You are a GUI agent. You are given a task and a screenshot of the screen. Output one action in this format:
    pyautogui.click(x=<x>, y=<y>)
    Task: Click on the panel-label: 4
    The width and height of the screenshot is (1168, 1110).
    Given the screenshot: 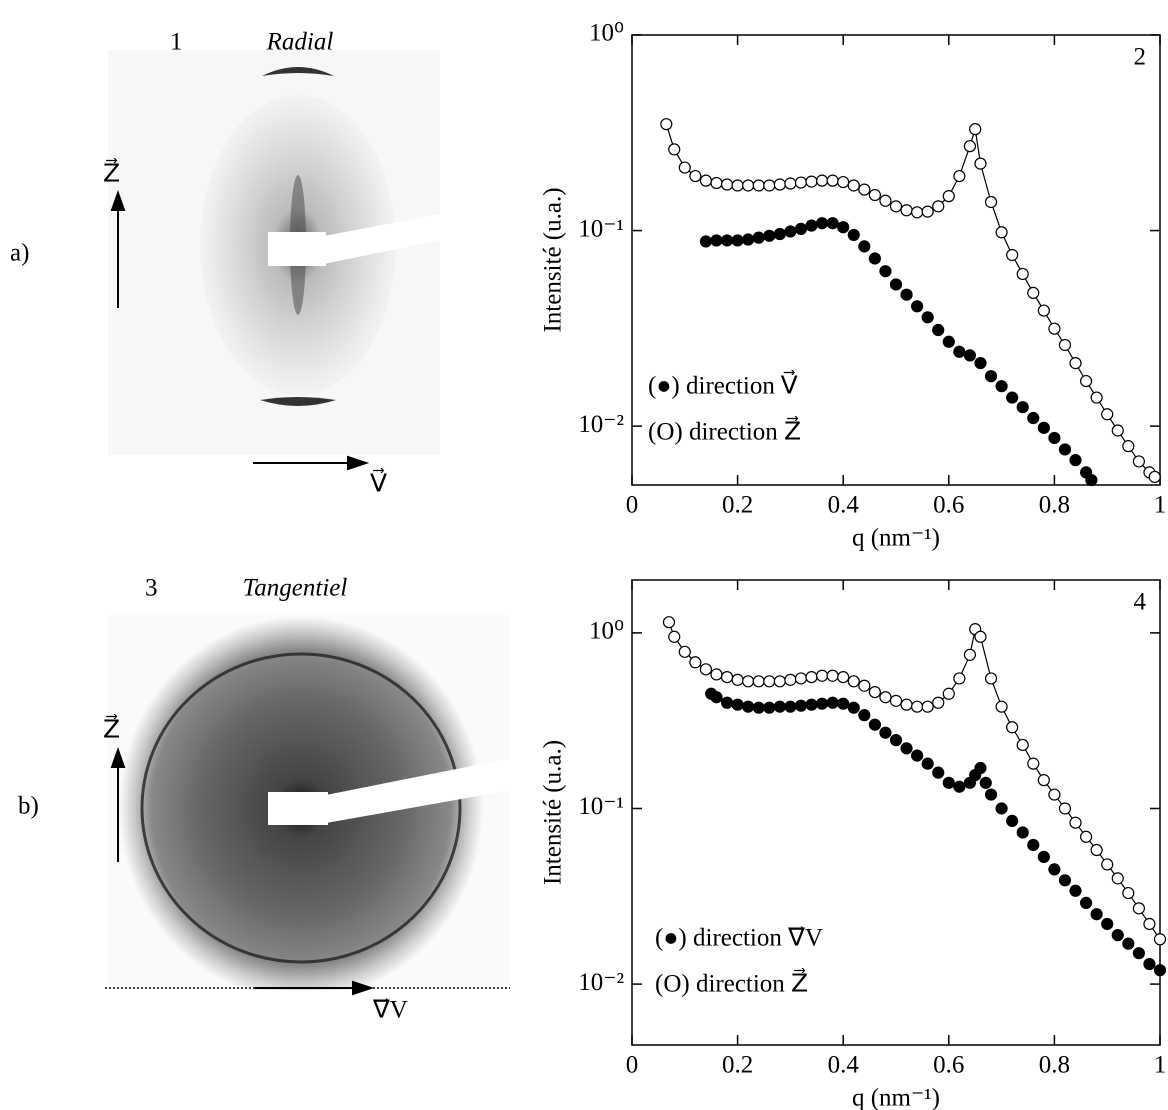 What is the action you would take?
    pyautogui.click(x=1140, y=602)
    